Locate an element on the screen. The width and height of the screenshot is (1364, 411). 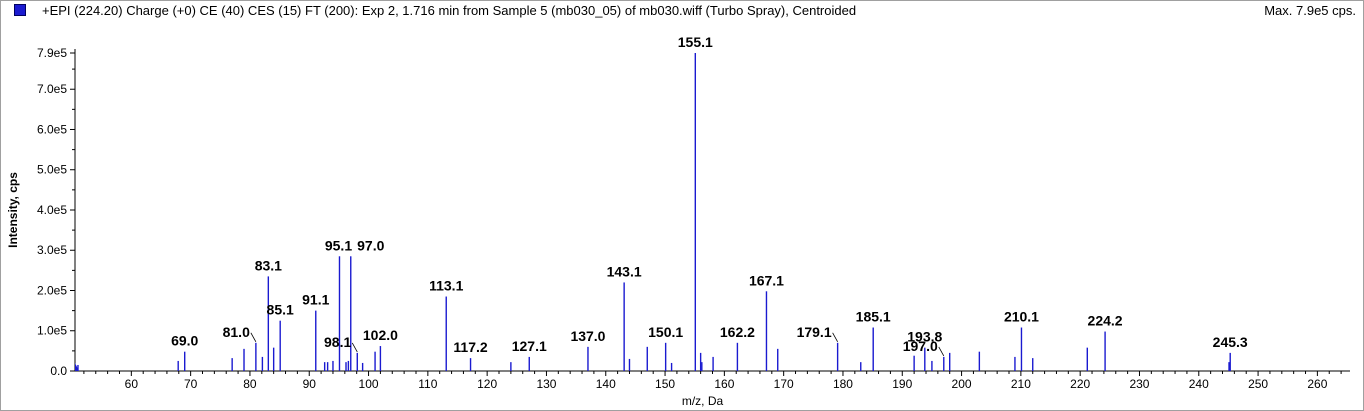
x-tick-label: 140 is located at coordinates (606, 384).